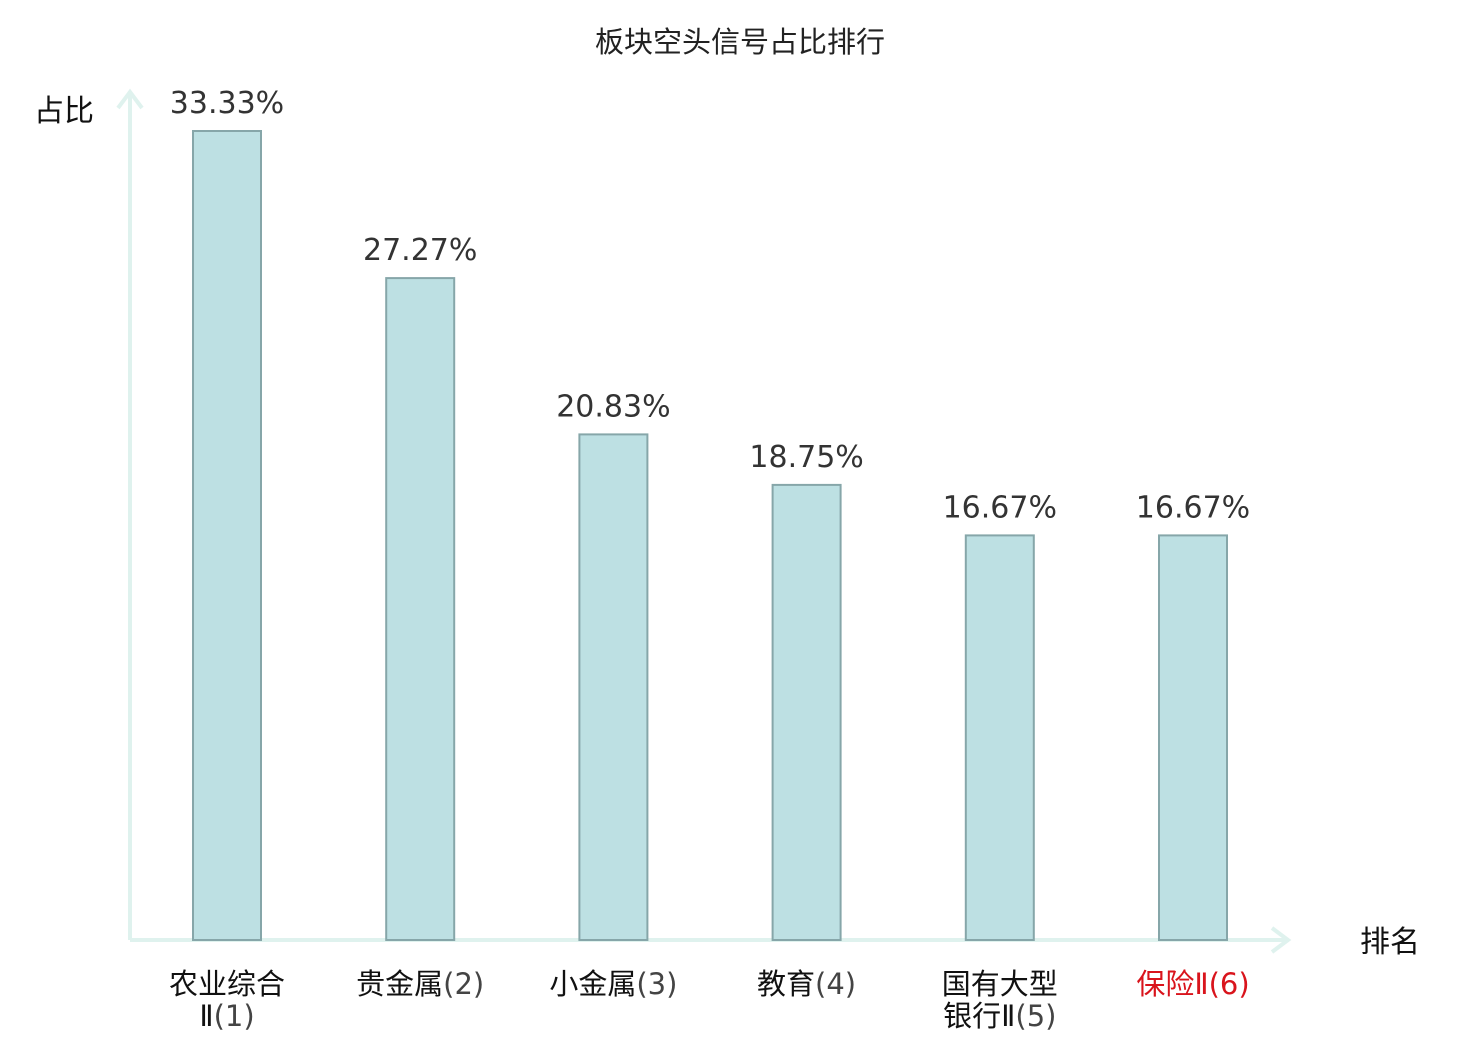 This screenshot has height=1040, width=1480. I want to click on category-label-6: 保险Ⅱ(6), so click(1192, 984).